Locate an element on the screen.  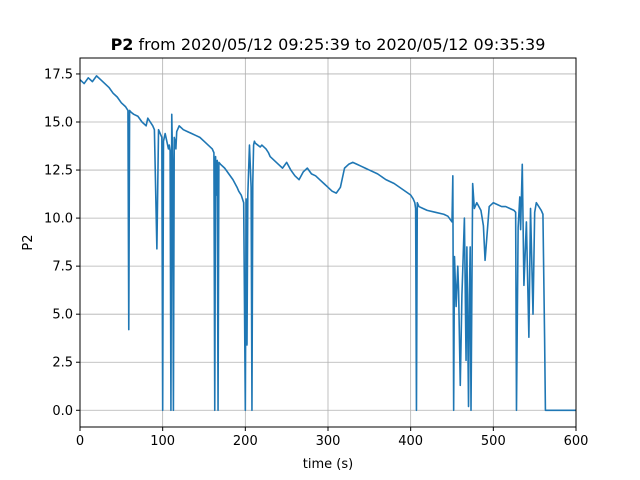
x-tick-label: 100 is located at coordinates (162, 441).